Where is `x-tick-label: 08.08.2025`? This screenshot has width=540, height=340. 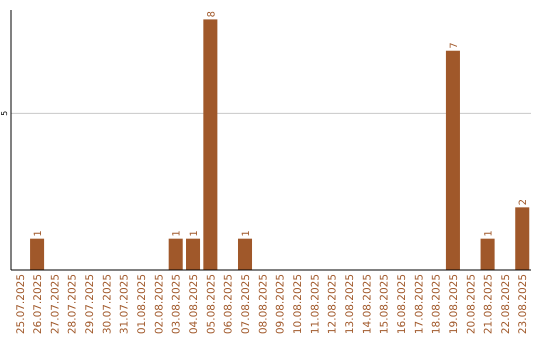
x-tick-label: 08.08.2025 is located at coordinates (263, 304).